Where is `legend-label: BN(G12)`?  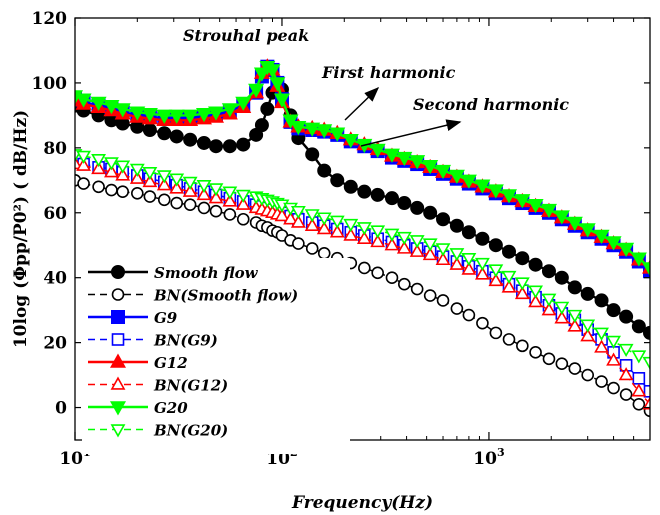 legend-label: BN(G12) is located at coordinates (190, 386).